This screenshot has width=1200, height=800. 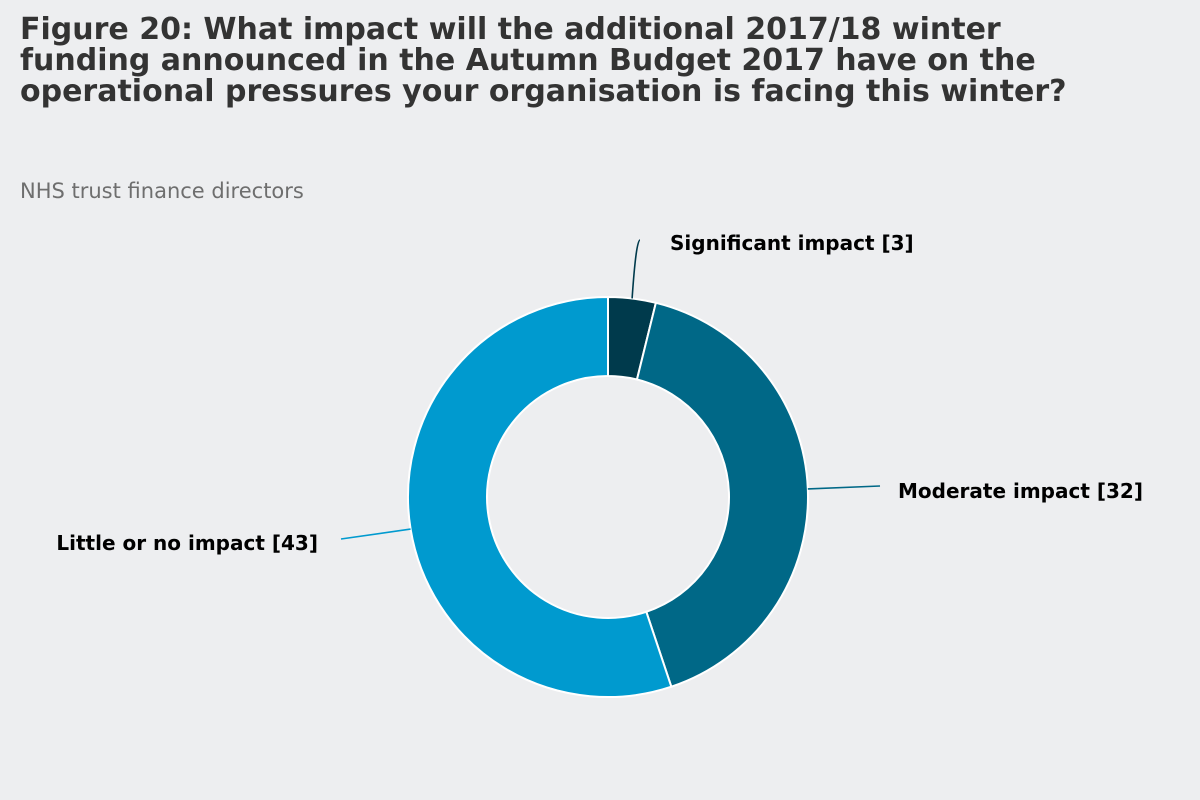 I want to click on chart-subtitle: NHS trust finance directors, so click(x=162, y=191).